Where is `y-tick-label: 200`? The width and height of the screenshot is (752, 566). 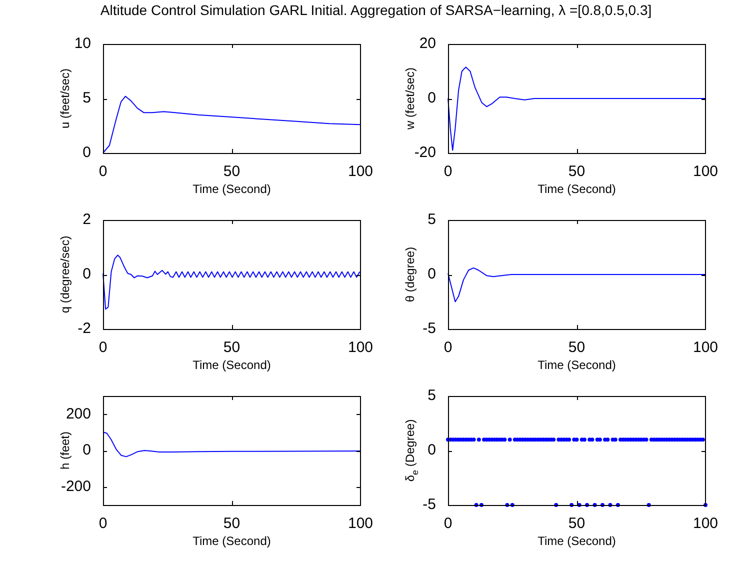
y-tick-label: 200 is located at coordinates (78, 413).